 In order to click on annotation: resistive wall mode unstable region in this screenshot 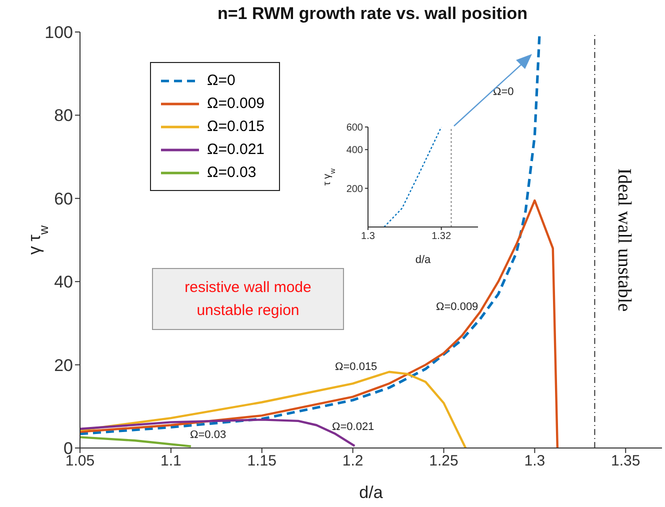, I will do `click(248, 299)`.